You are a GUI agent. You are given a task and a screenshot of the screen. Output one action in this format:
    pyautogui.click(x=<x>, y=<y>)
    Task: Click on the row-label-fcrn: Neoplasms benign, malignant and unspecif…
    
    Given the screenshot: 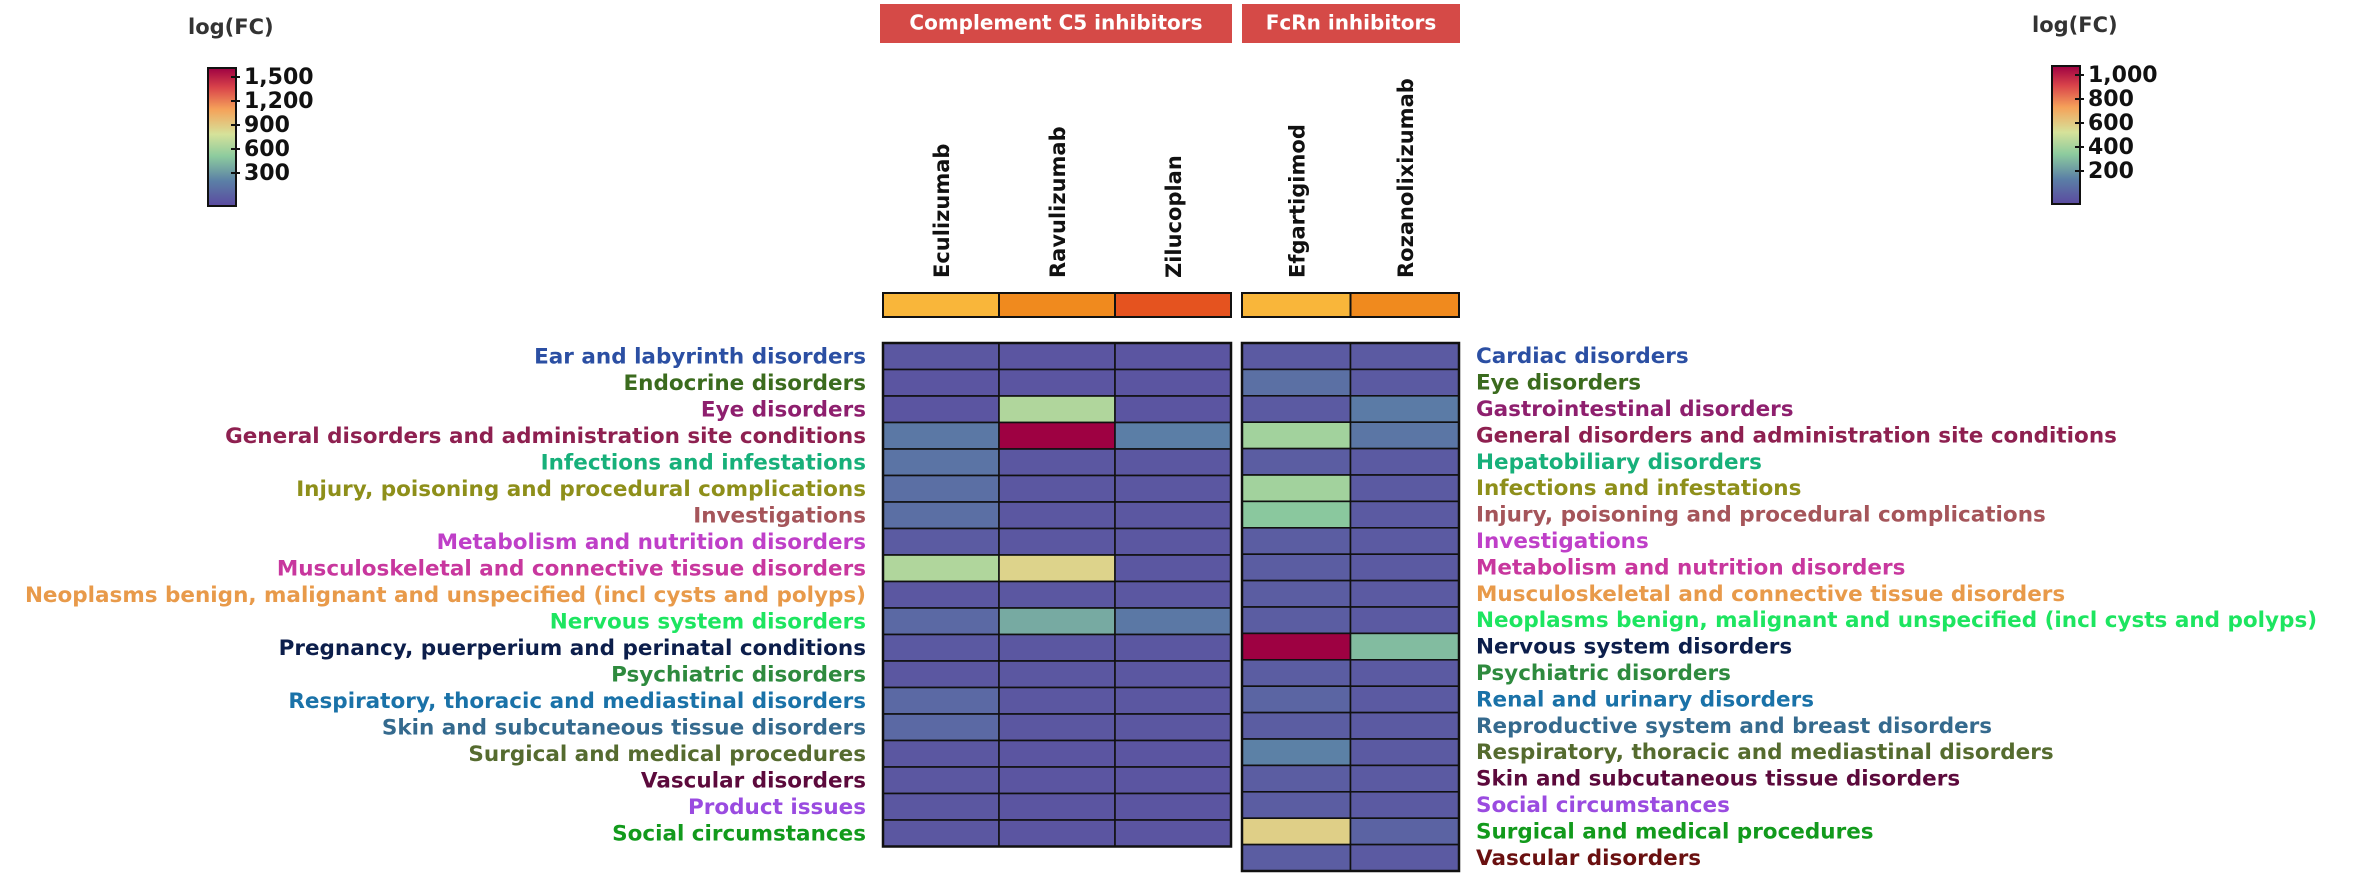 What is the action you would take?
    pyautogui.click(x=1896, y=620)
    